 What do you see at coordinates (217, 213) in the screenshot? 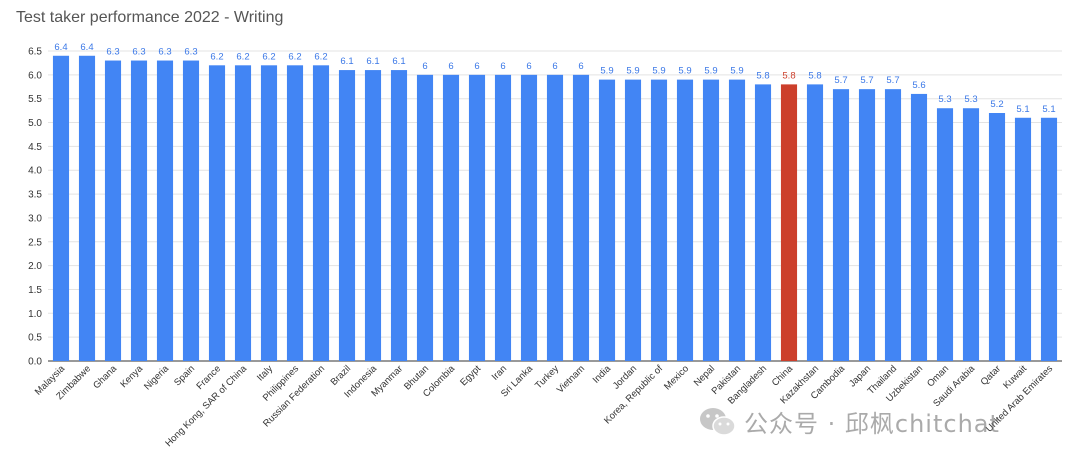
I see `bar-france` at bounding box center [217, 213].